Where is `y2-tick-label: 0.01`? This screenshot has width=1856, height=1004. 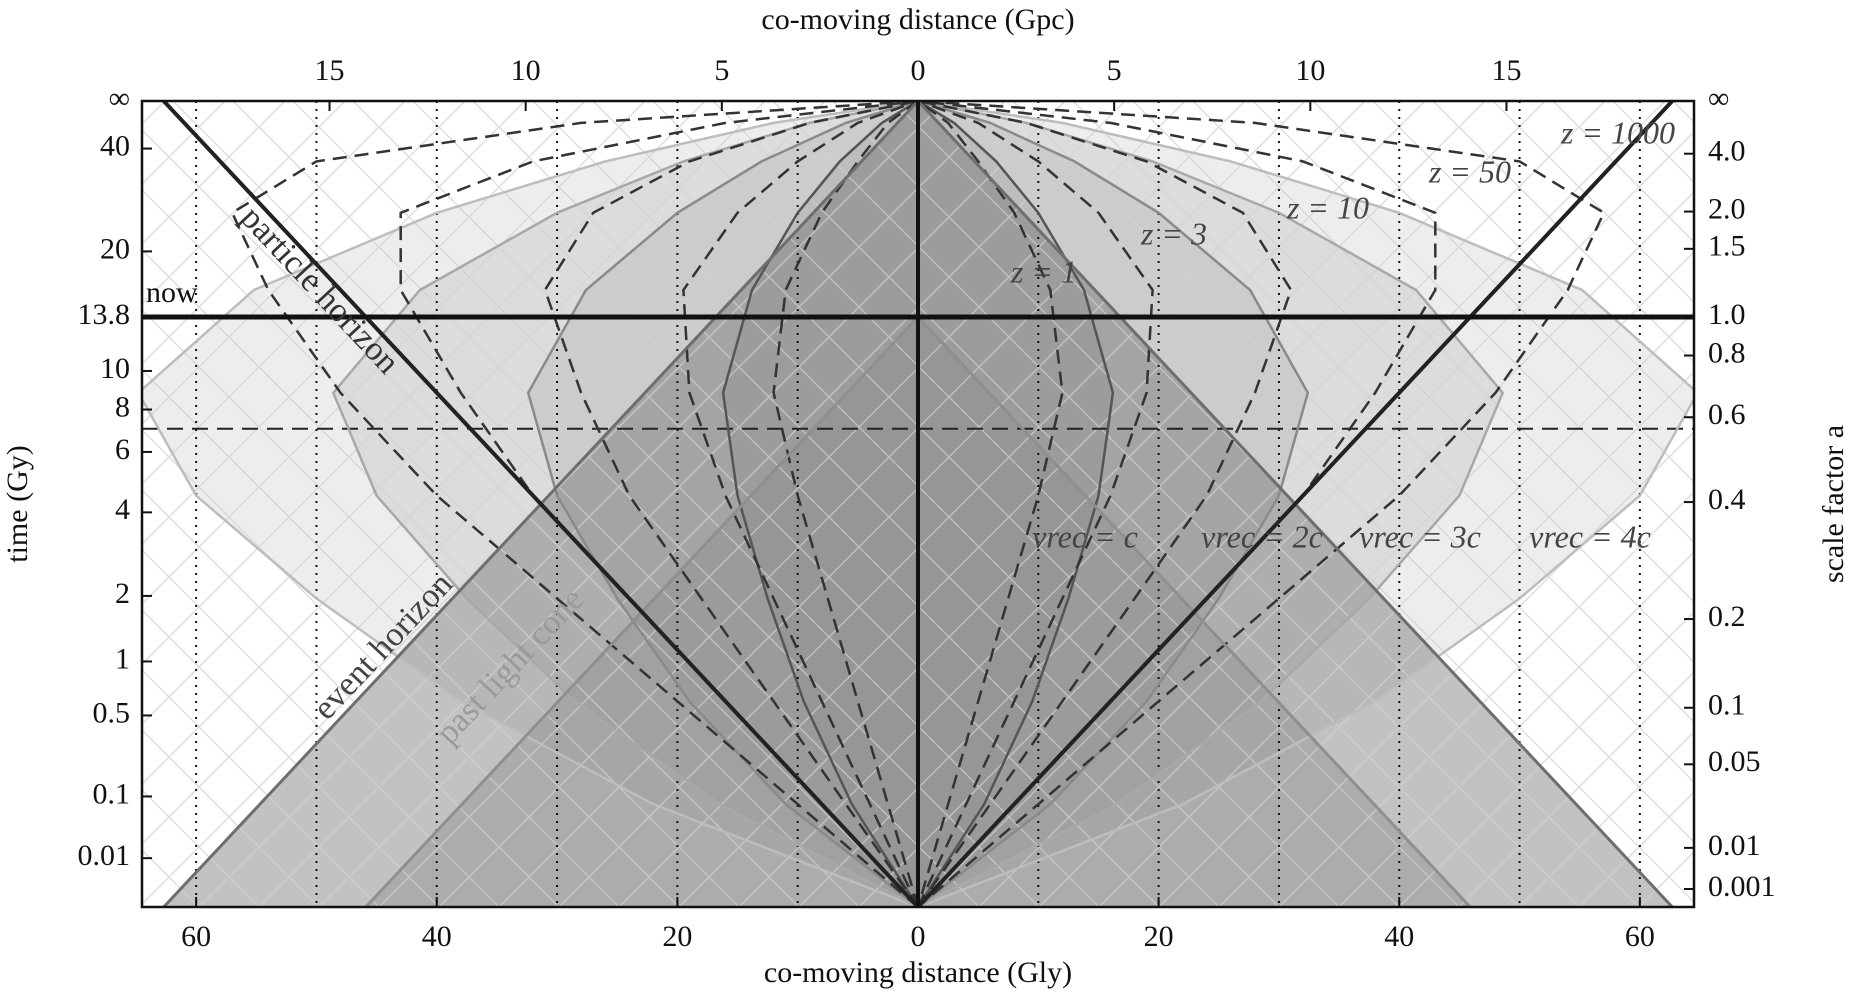
y2-tick-label: 0.01 is located at coordinates (1734, 845).